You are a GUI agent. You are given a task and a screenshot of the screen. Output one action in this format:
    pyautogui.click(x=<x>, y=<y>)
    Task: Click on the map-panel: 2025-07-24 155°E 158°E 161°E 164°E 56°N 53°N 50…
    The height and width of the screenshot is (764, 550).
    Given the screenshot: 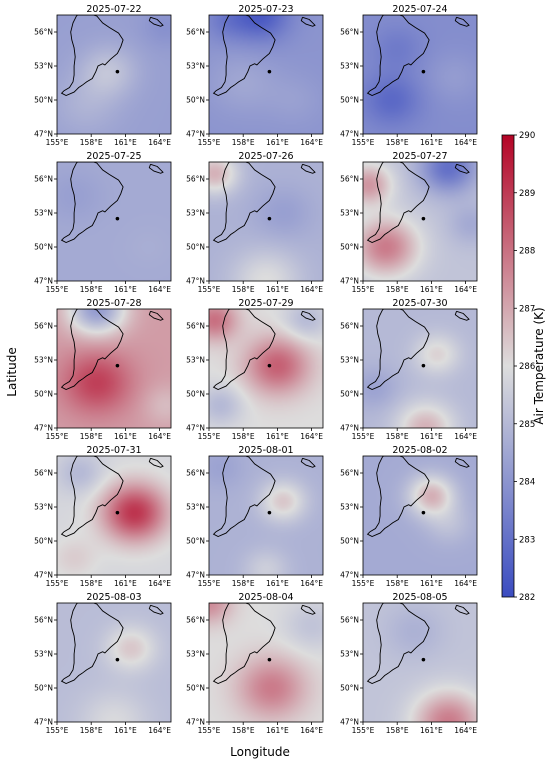 What is the action you would take?
    pyautogui.click(x=409, y=75)
    